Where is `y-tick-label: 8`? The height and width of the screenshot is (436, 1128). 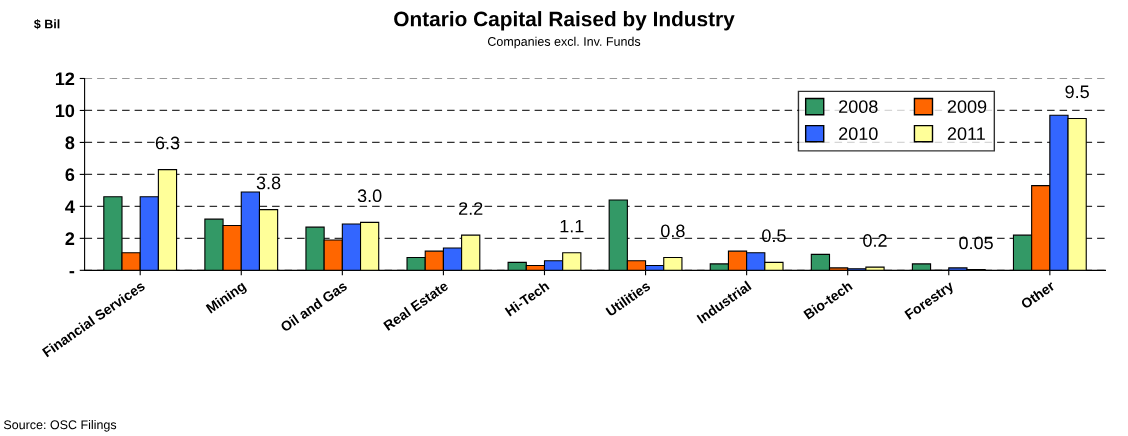 y-tick-label: 8 is located at coordinates (70, 143).